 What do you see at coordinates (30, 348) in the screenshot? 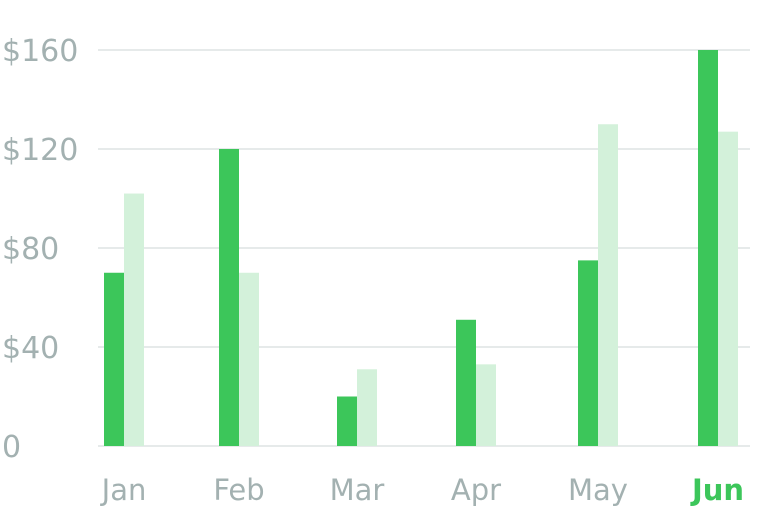
I see `y-tick-label: $40` at bounding box center [30, 348].